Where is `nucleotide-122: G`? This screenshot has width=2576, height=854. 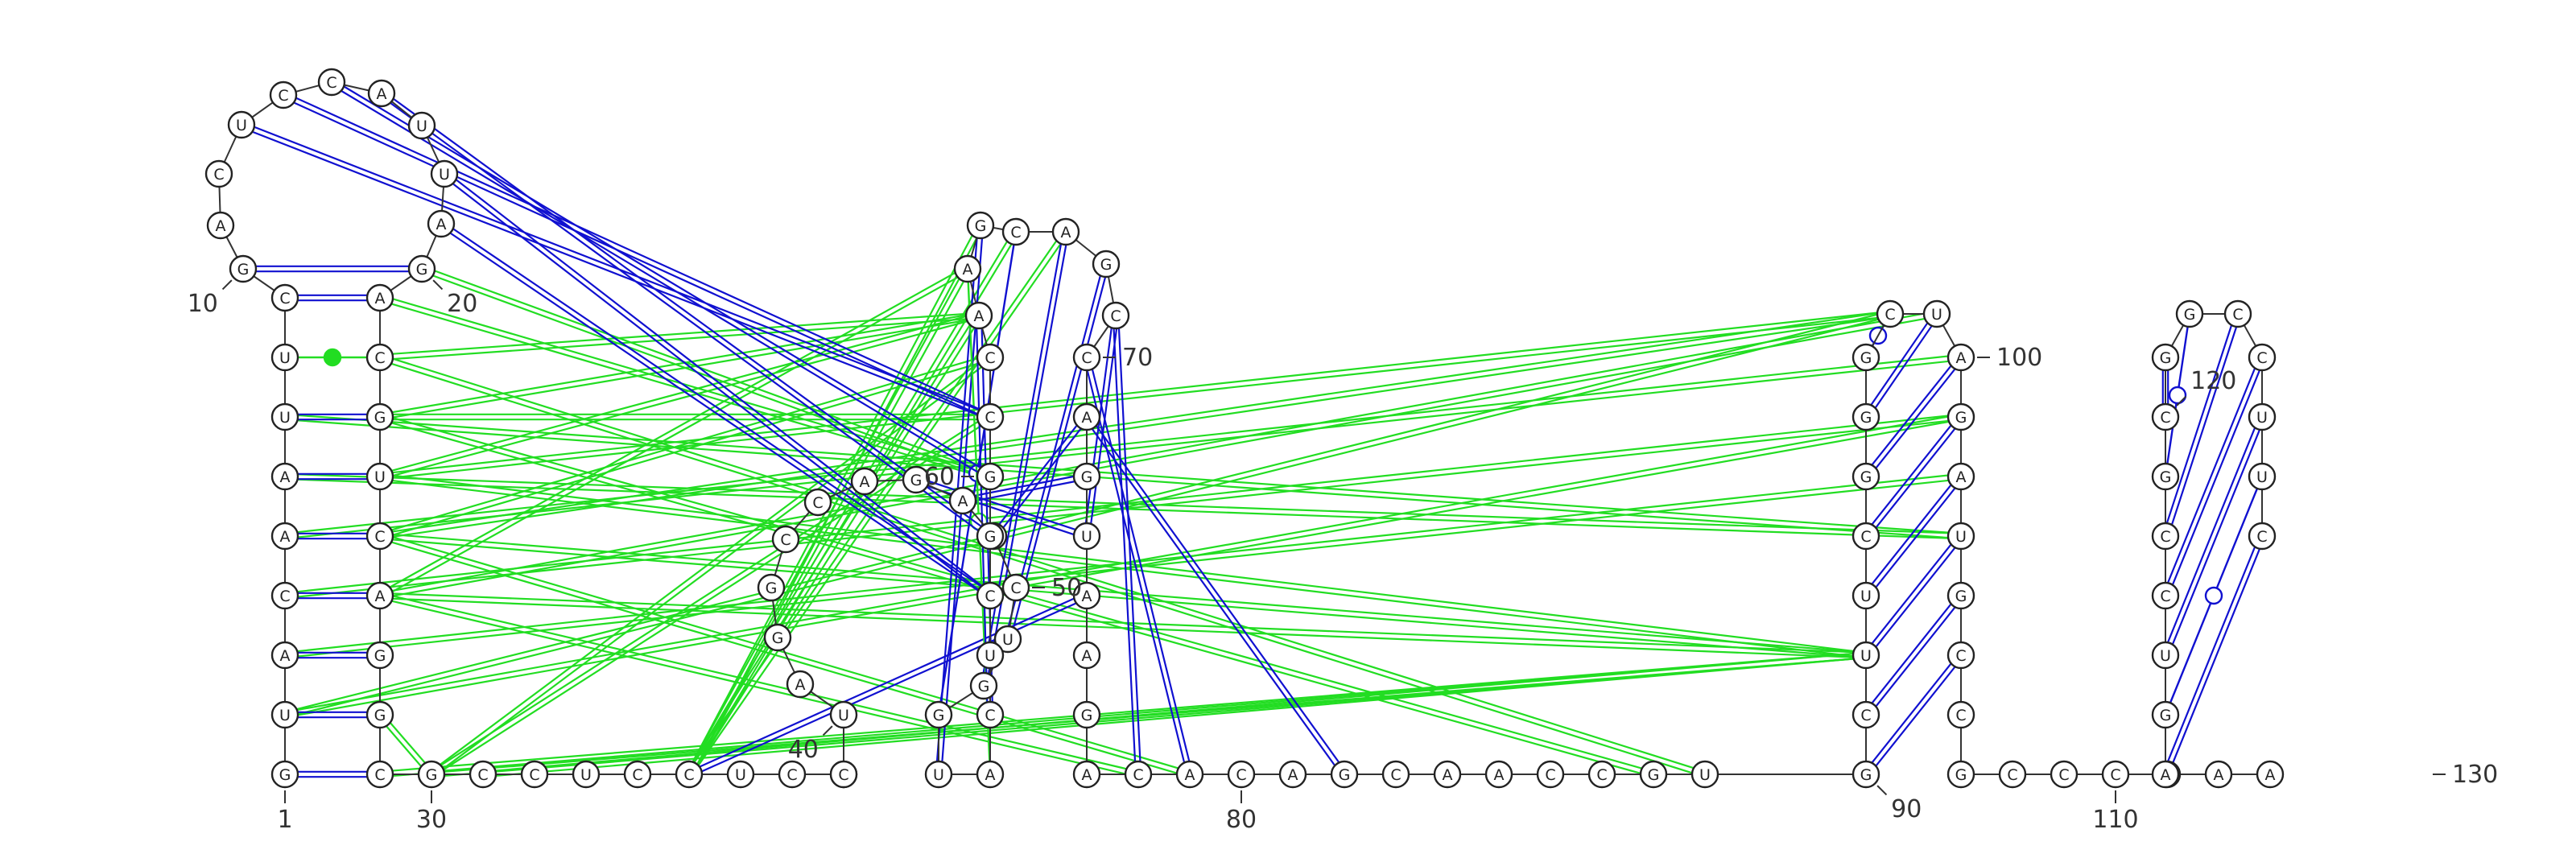
nucleotide-122: G is located at coordinates (2189, 313).